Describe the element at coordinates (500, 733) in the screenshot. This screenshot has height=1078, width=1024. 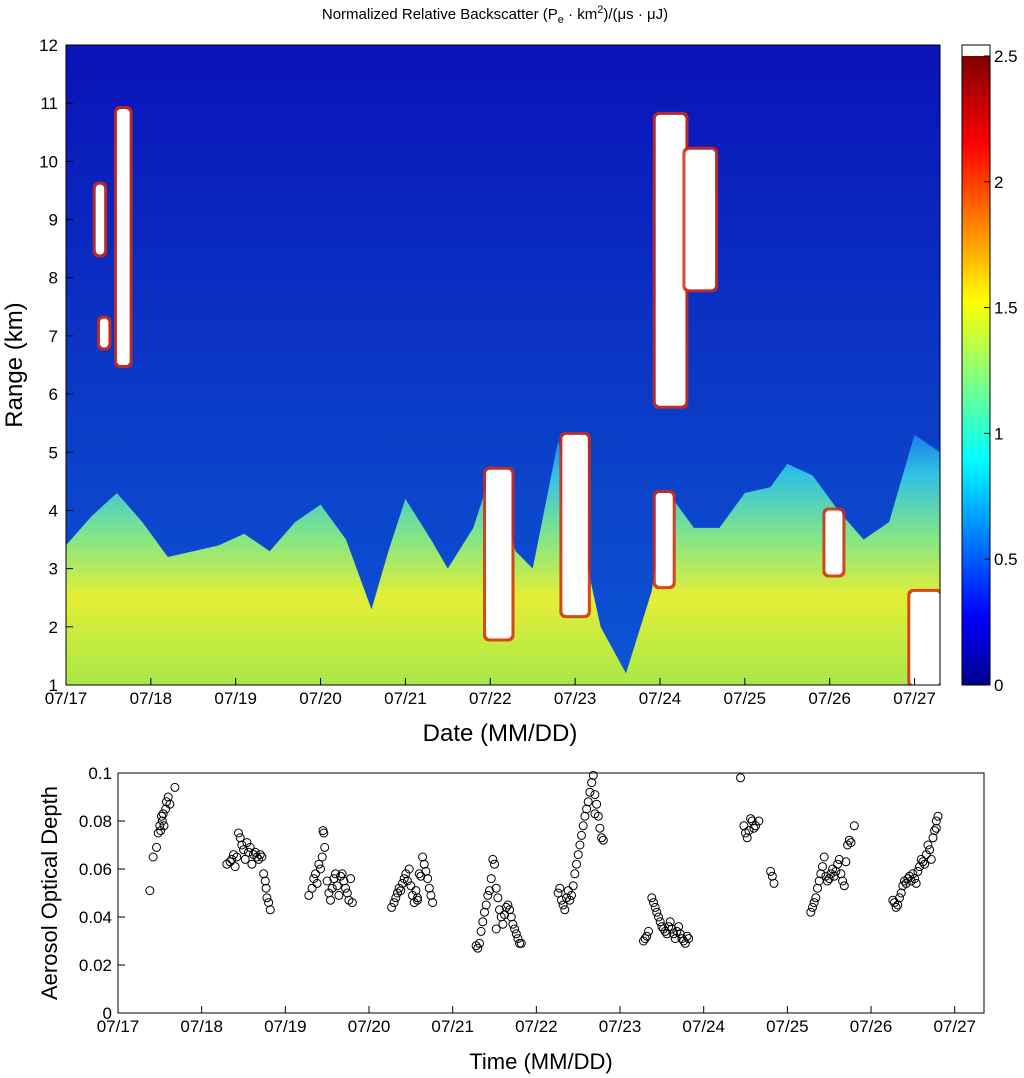
I see `heatmap-xlabel: Date (MM/DD)` at that location.